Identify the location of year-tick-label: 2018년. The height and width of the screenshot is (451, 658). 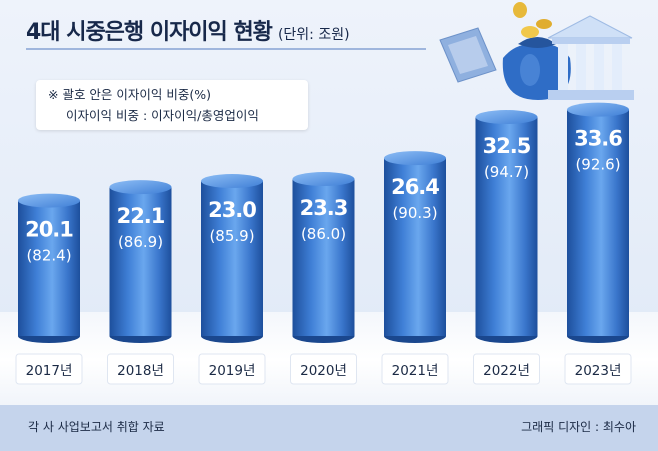
(140, 371).